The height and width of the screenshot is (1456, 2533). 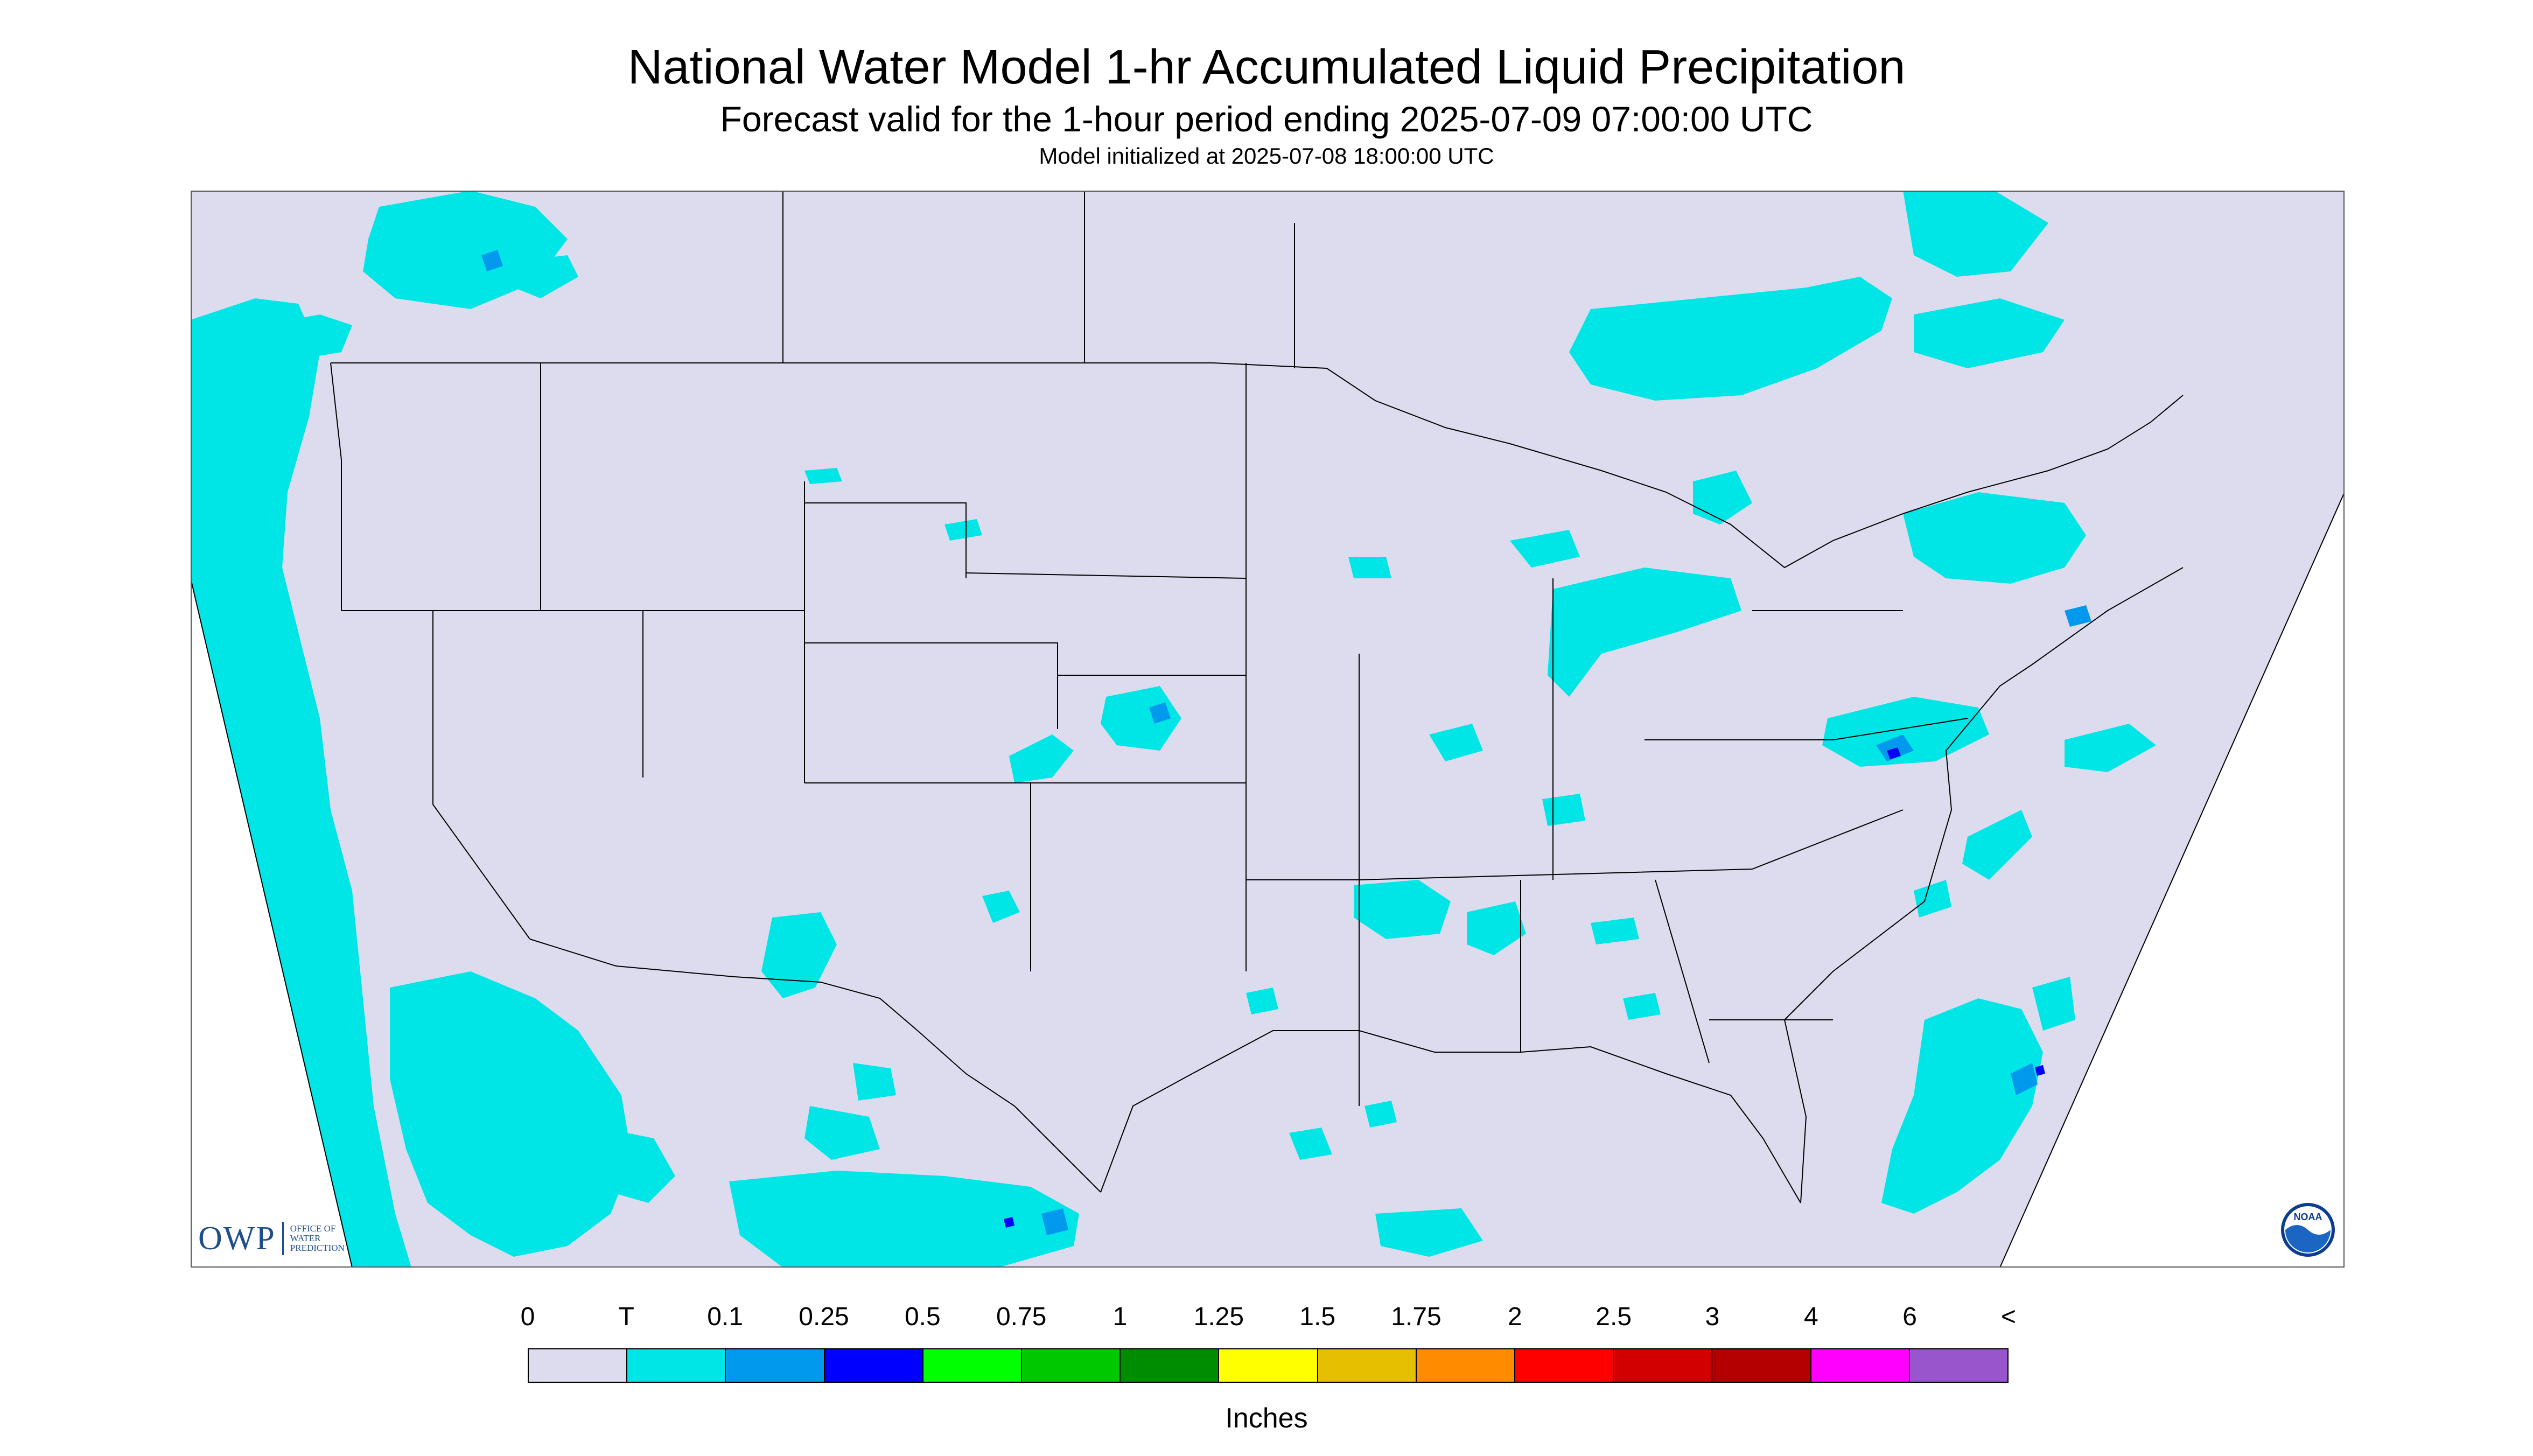 What do you see at coordinates (272, 923) in the screenshot?
I see `domain-edge-left` at bounding box center [272, 923].